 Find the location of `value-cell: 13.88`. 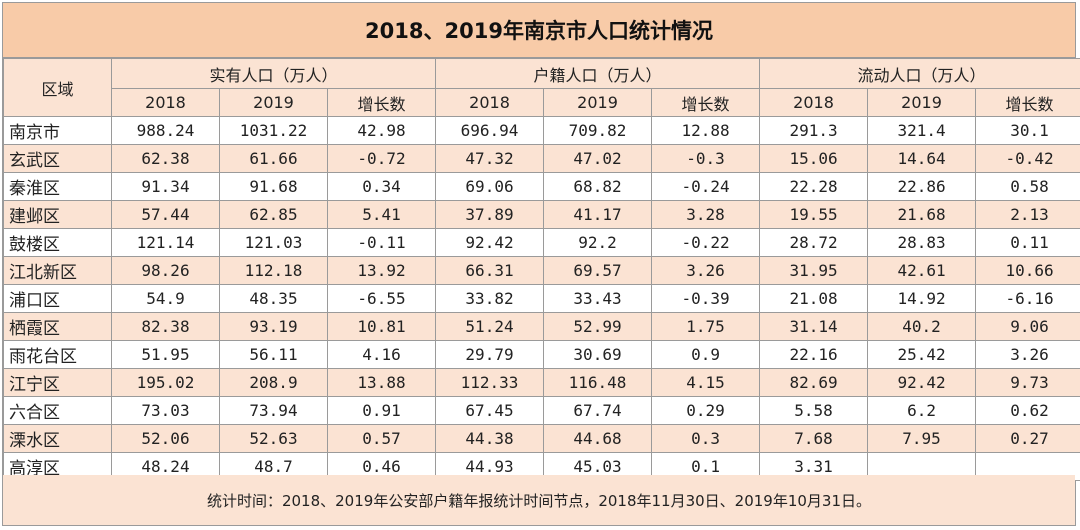

value-cell: 13.88 is located at coordinates (381, 382).